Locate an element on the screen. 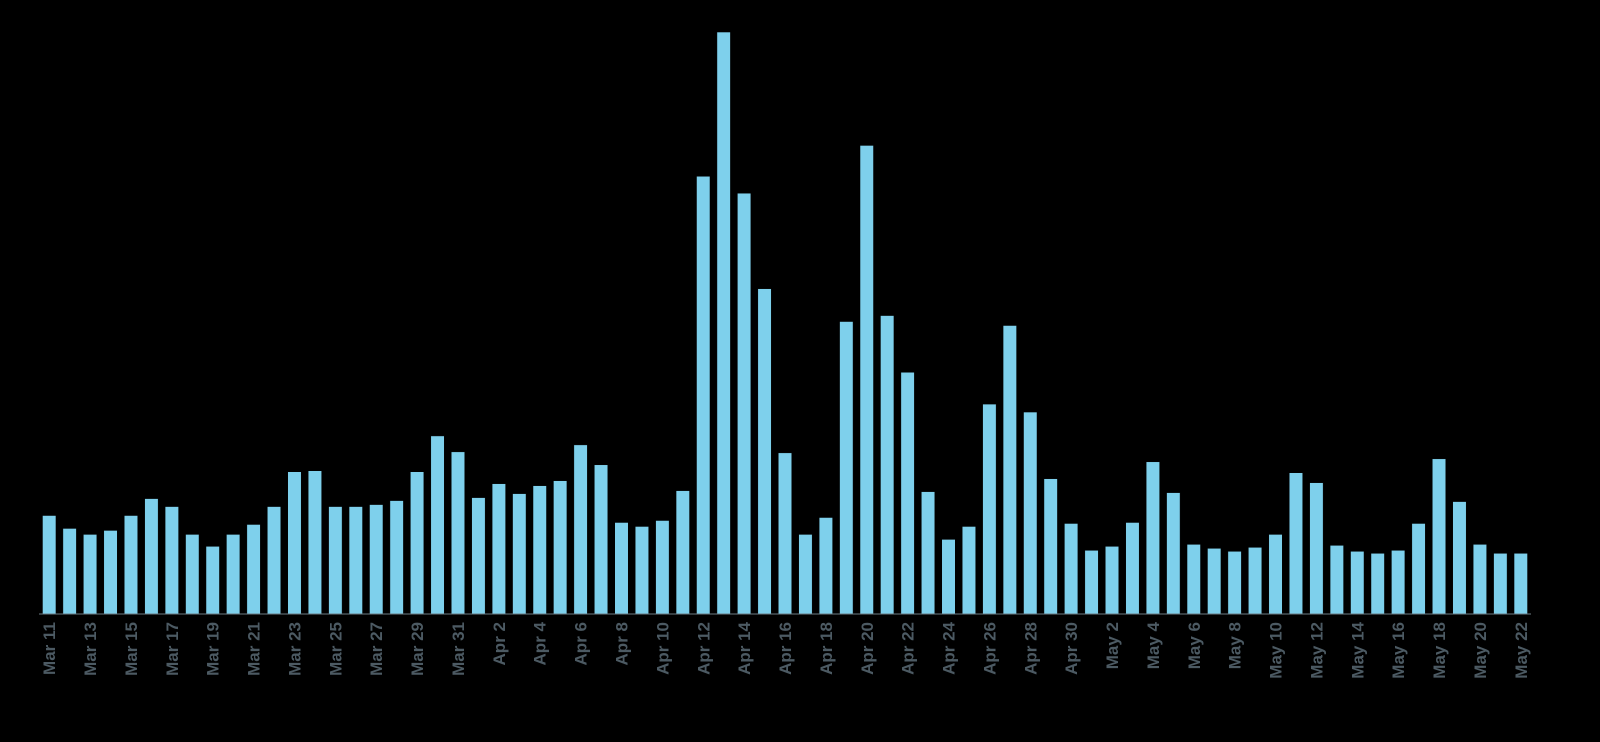 Image resolution: width=1600 pixels, height=742 pixels. x-tick-label: May 6 is located at coordinates (1194, 645).